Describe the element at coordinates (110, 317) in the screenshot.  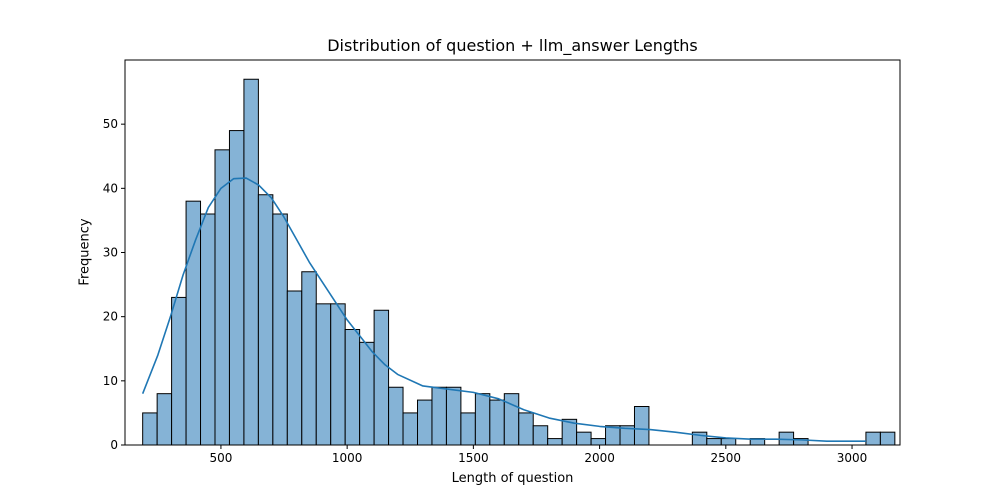
I see `y-tick-label: 20` at that location.